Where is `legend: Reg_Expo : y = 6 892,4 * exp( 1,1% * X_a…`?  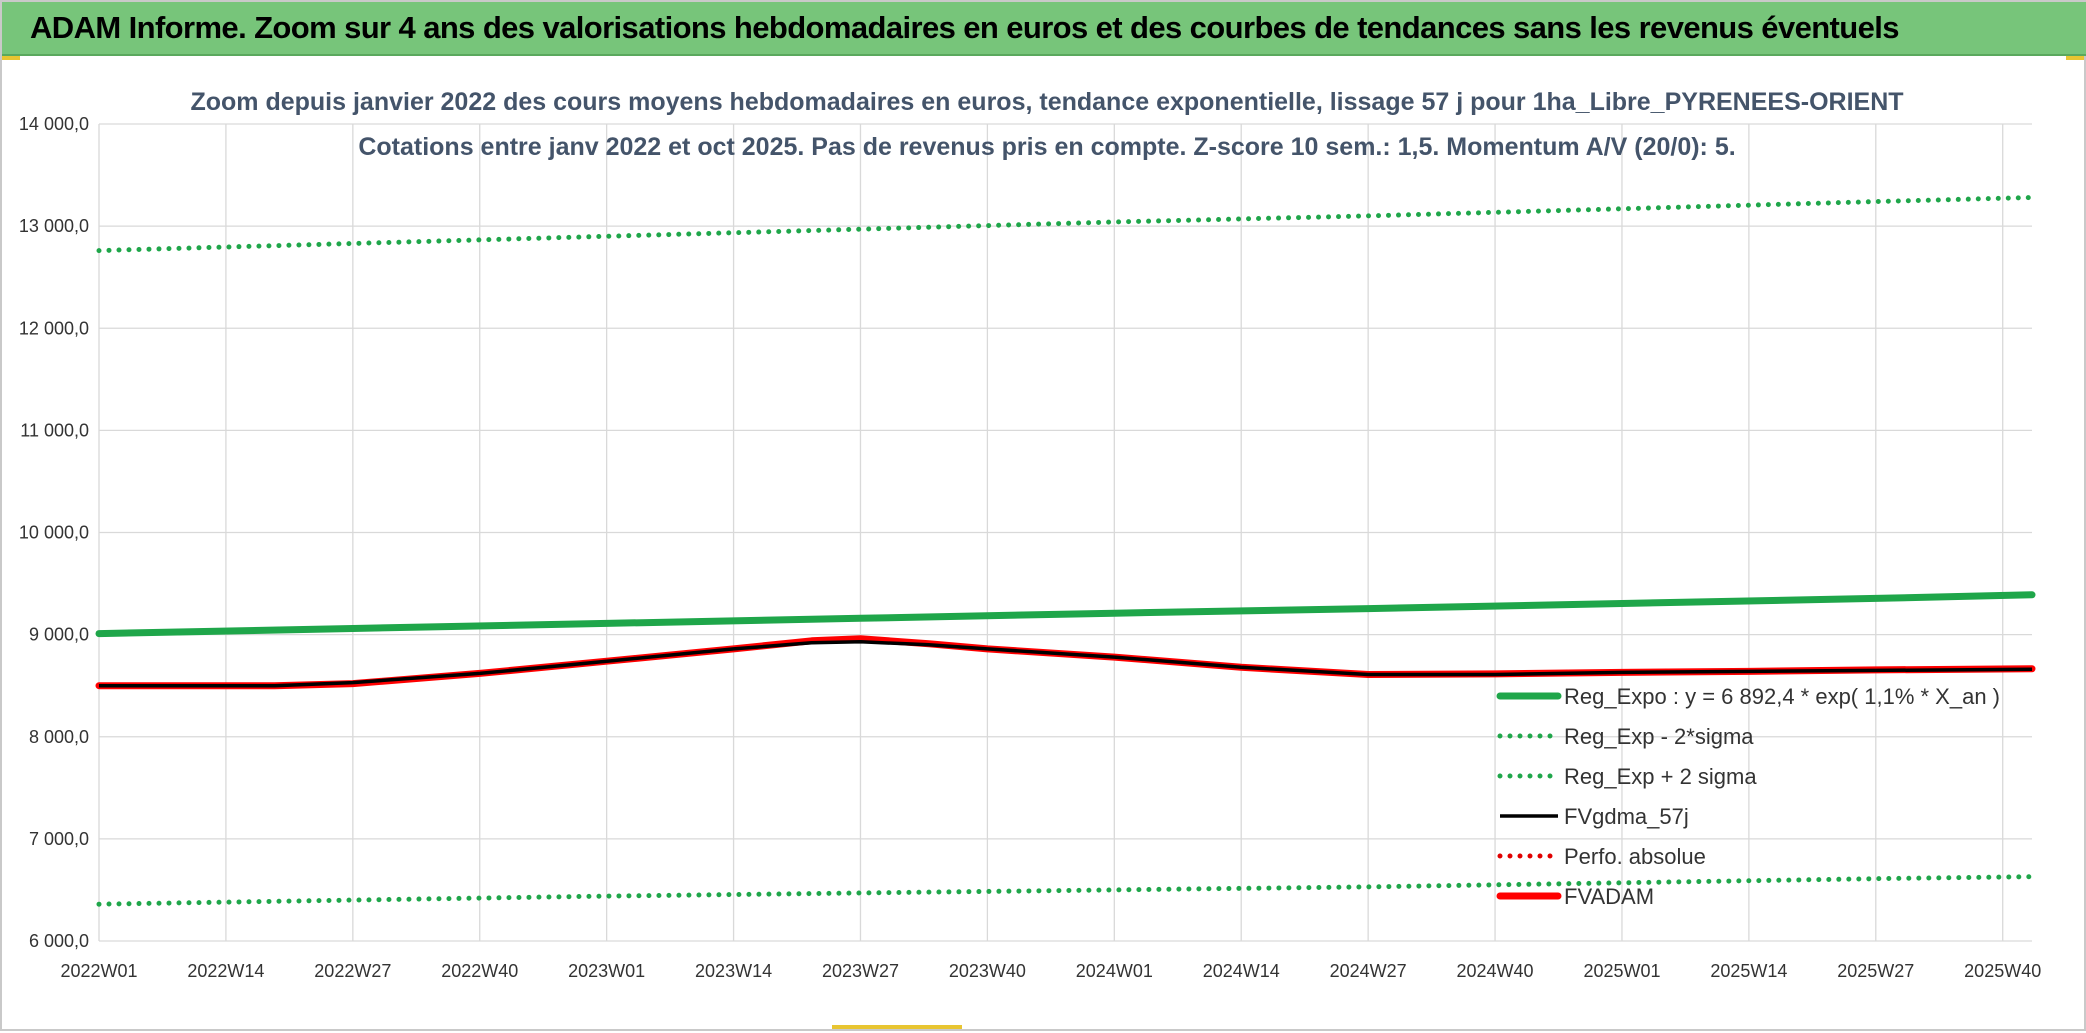 legend: Reg_Expo : y = 6 892,4 * exp( 1,1% * X_a… is located at coordinates (1748, 796).